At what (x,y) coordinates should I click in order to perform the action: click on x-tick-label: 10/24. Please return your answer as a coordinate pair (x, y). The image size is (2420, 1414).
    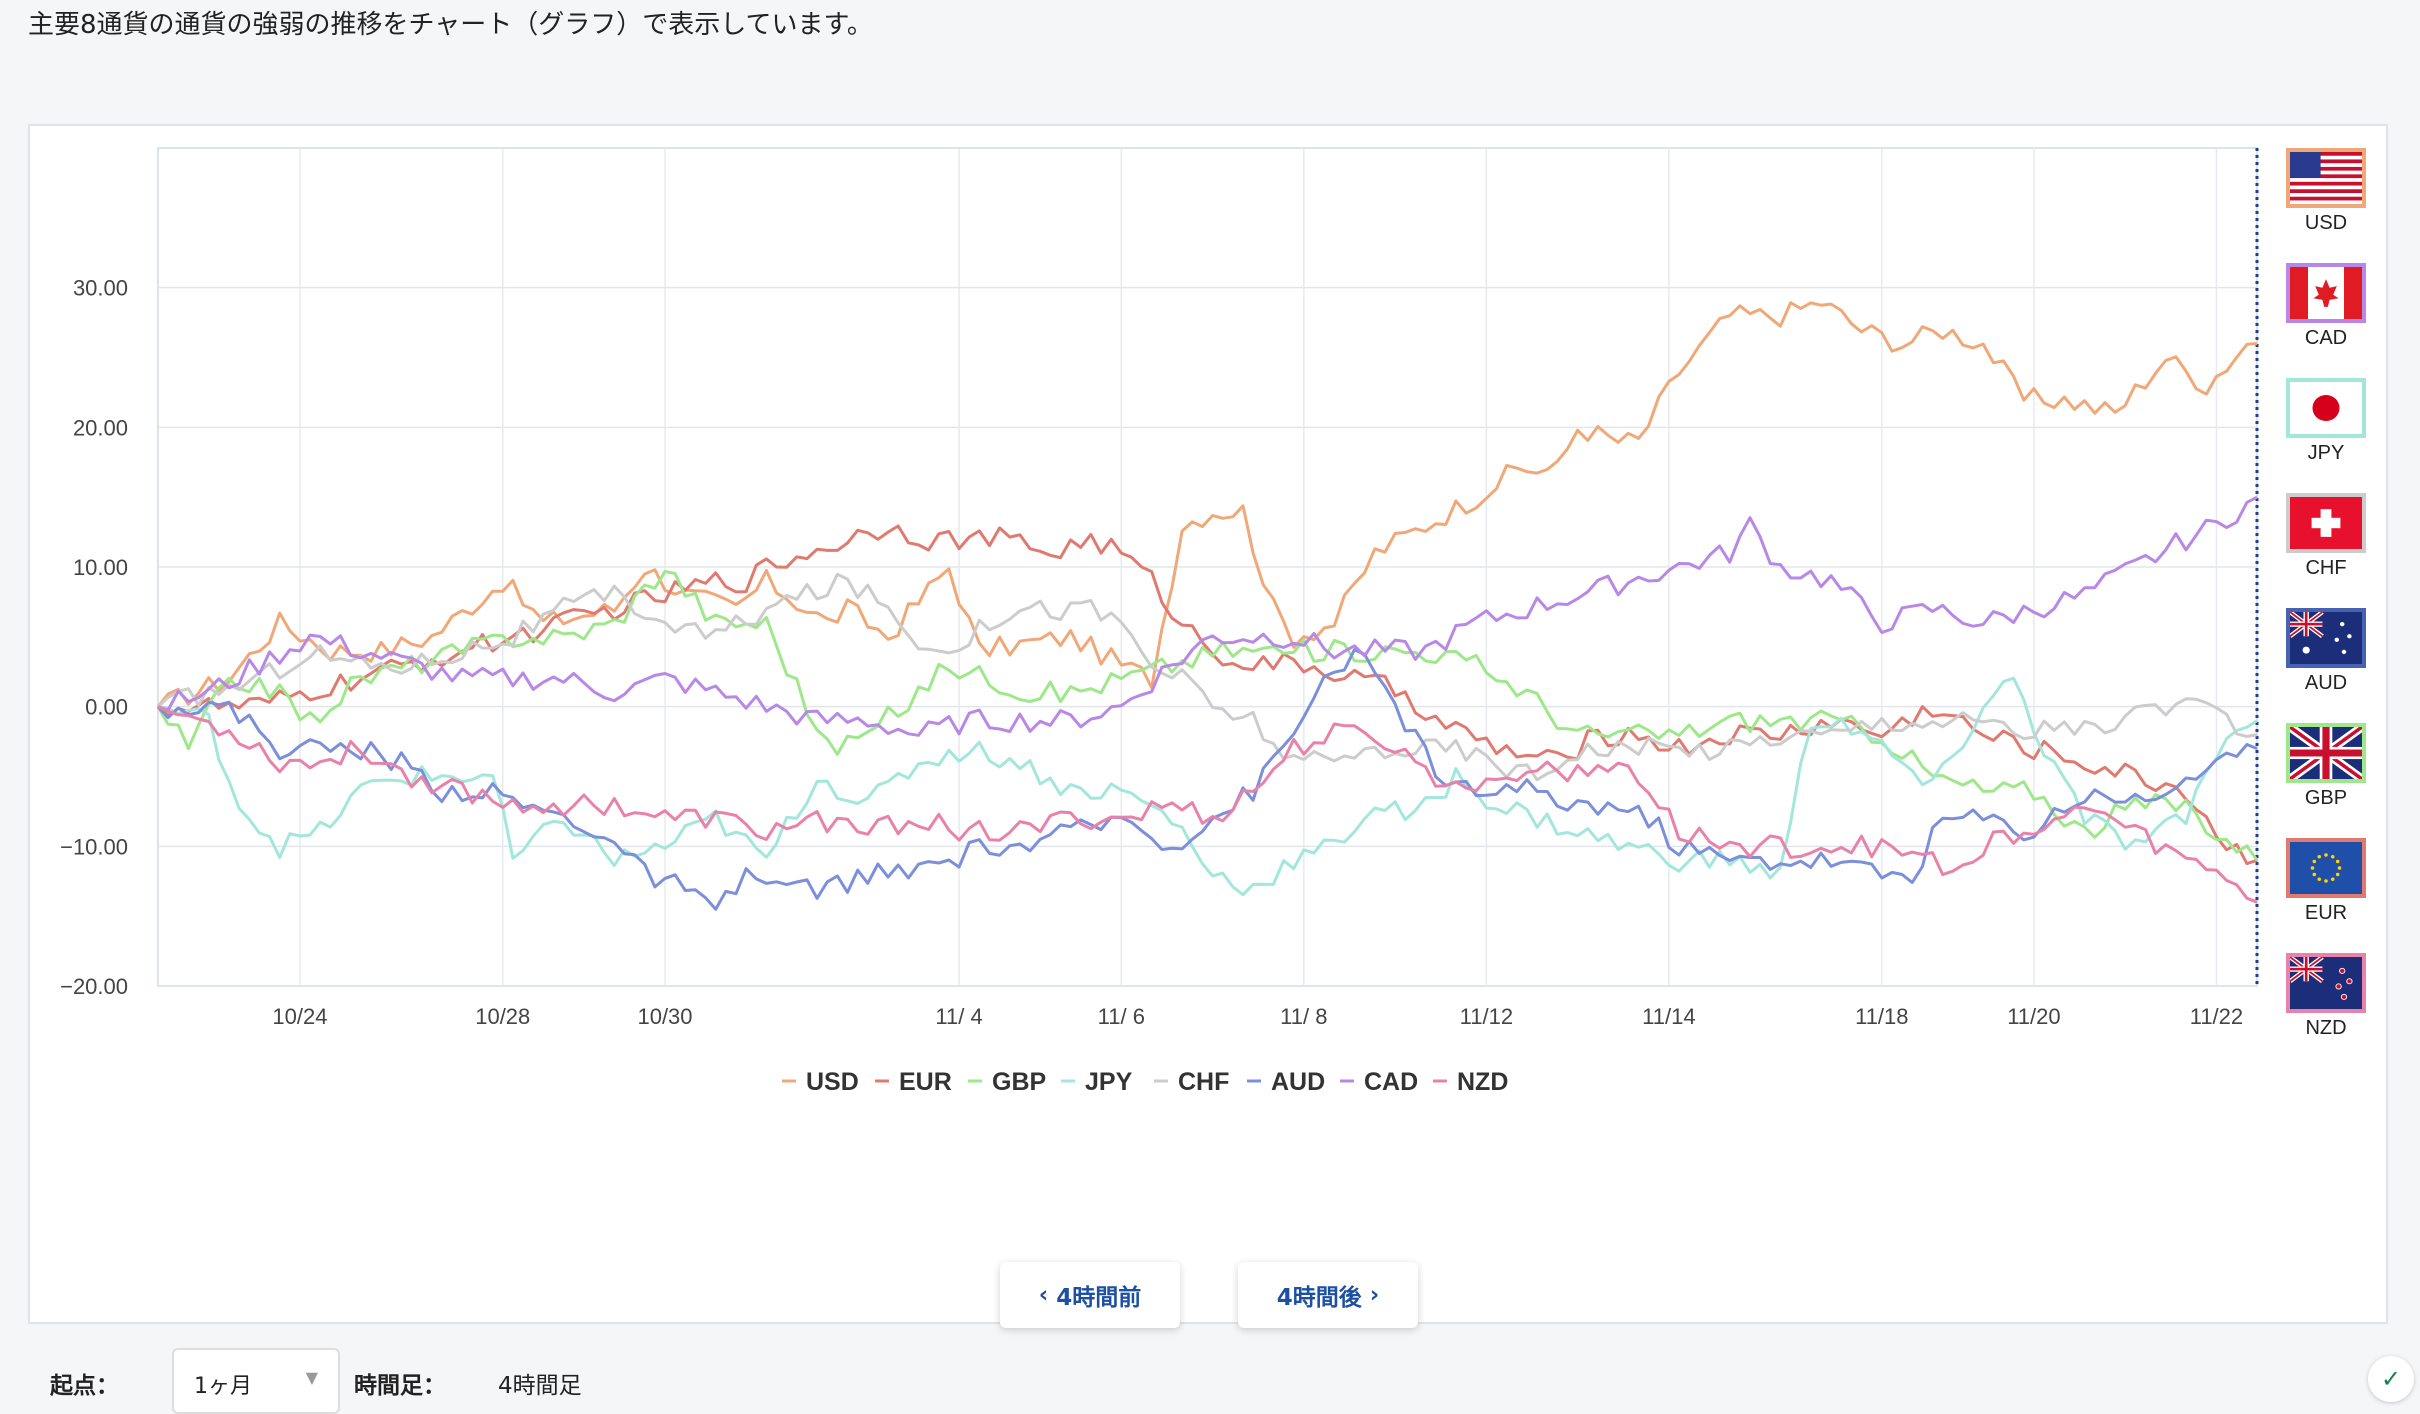
    Looking at the image, I should click on (299, 1016).